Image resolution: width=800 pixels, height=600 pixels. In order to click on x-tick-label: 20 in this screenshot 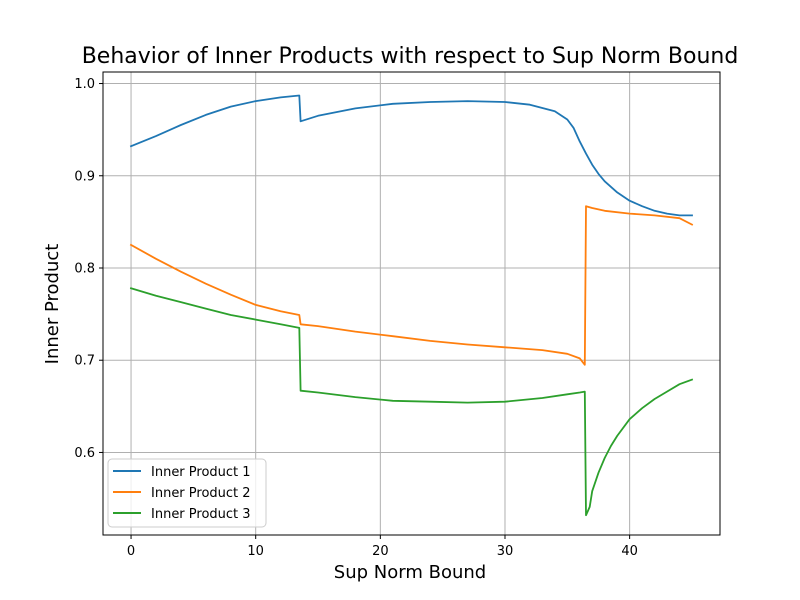, I will do `click(380, 551)`.